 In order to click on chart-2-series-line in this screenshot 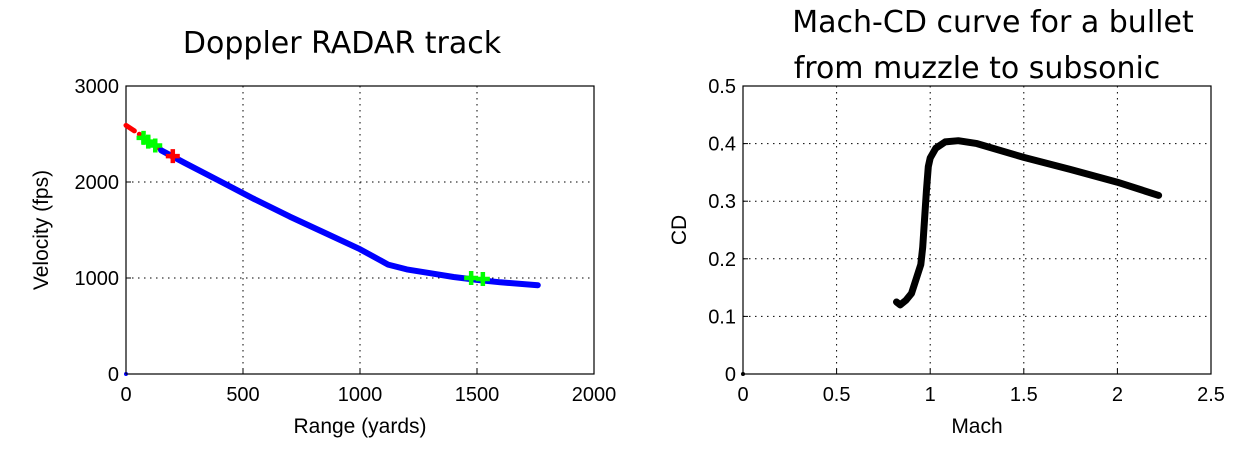, I will do `click(1028, 223)`.